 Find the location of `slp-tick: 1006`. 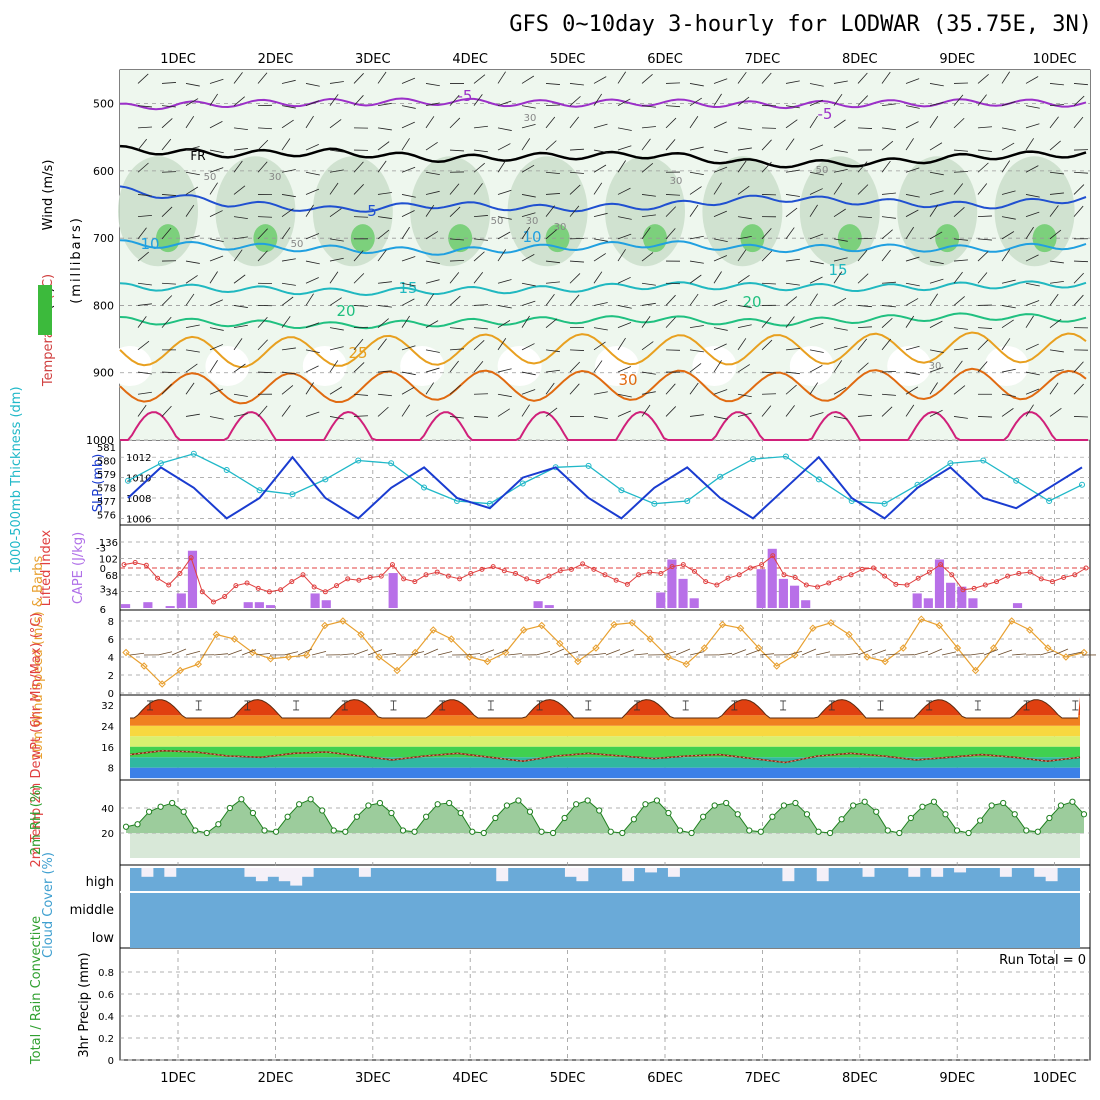

slp-tick: 1006 is located at coordinates (138, 519).